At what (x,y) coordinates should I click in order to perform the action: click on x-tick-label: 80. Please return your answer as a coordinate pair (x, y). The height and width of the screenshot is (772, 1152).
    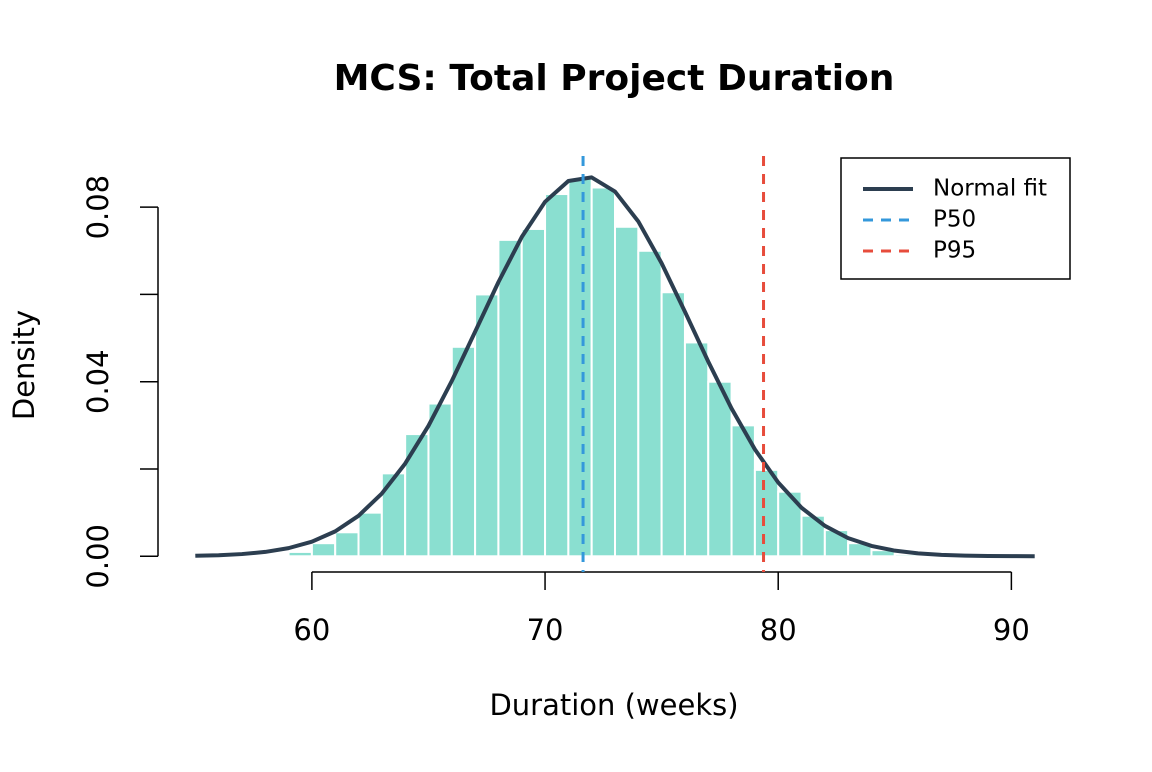
    Looking at the image, I should click on (778, 630).